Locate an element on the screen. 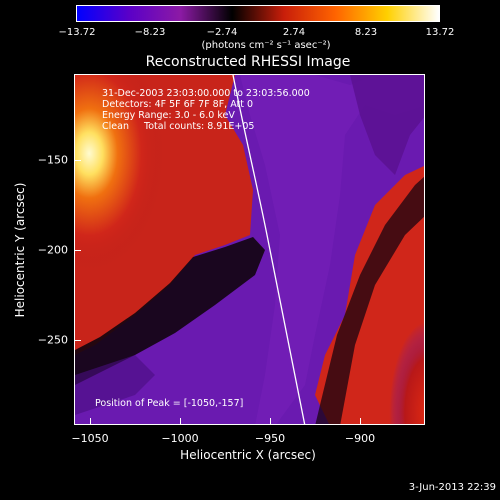 The image size is (500, 500). colorbar-tick: −2.74 is located at coordinates (222, 32).